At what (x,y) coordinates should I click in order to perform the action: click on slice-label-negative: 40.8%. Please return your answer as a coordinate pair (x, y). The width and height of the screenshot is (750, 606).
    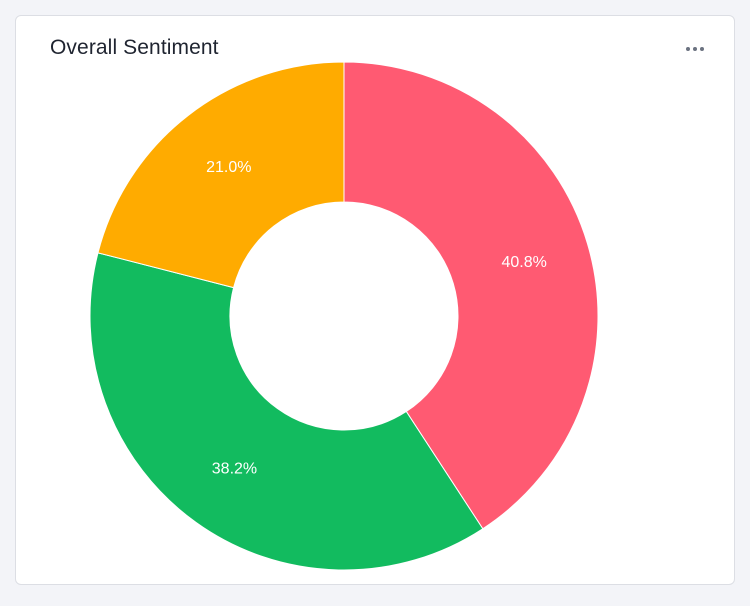
    Looking at the image, I should click on (524, 262).